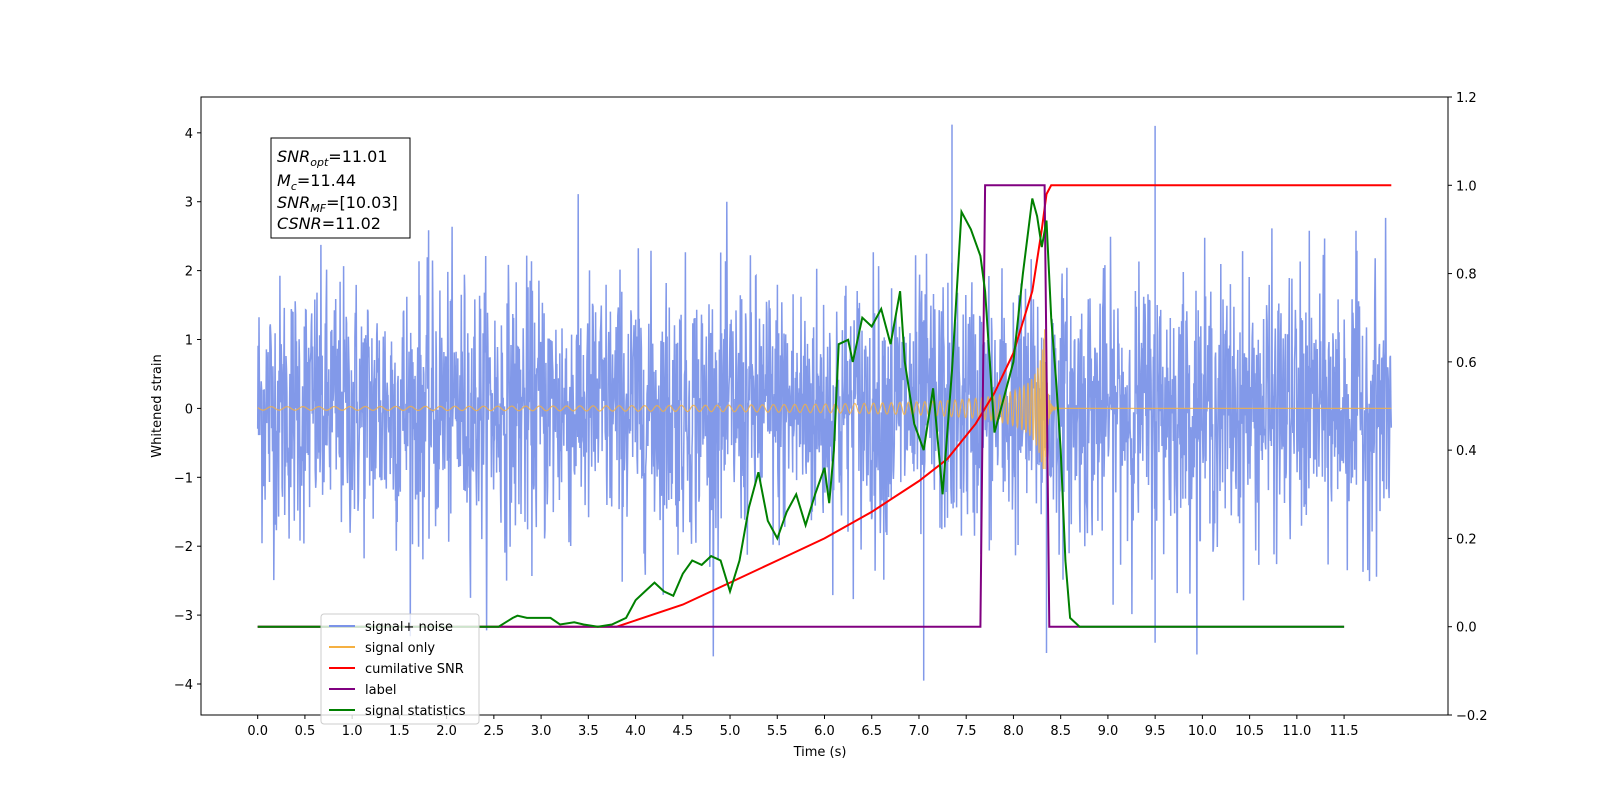 This screenshot has width=1600, height=800. I want to click on x-tick-label: 0.0, so click(257, 731).